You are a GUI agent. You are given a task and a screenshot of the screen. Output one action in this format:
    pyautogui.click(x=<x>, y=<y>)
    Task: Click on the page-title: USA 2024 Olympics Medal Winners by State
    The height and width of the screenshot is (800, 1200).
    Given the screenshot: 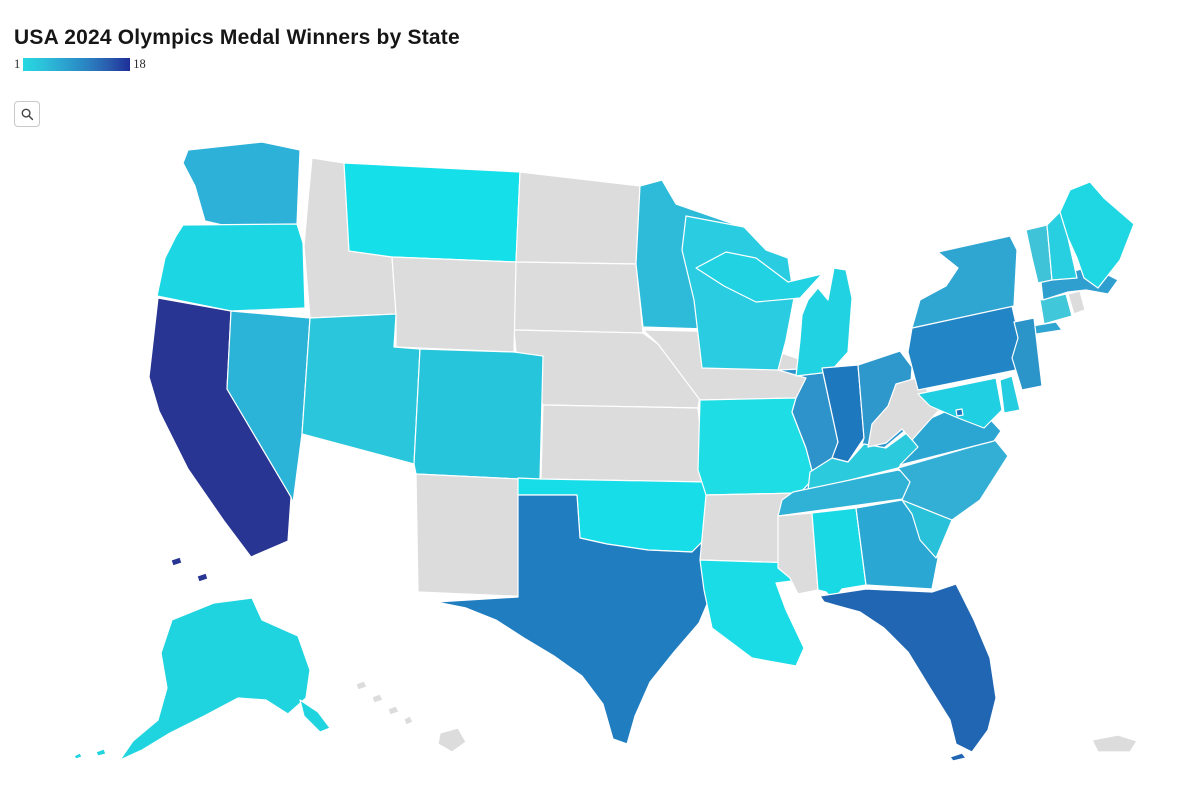 What is the action you would take?
    pyautogui.click(x=237, y=38)
    